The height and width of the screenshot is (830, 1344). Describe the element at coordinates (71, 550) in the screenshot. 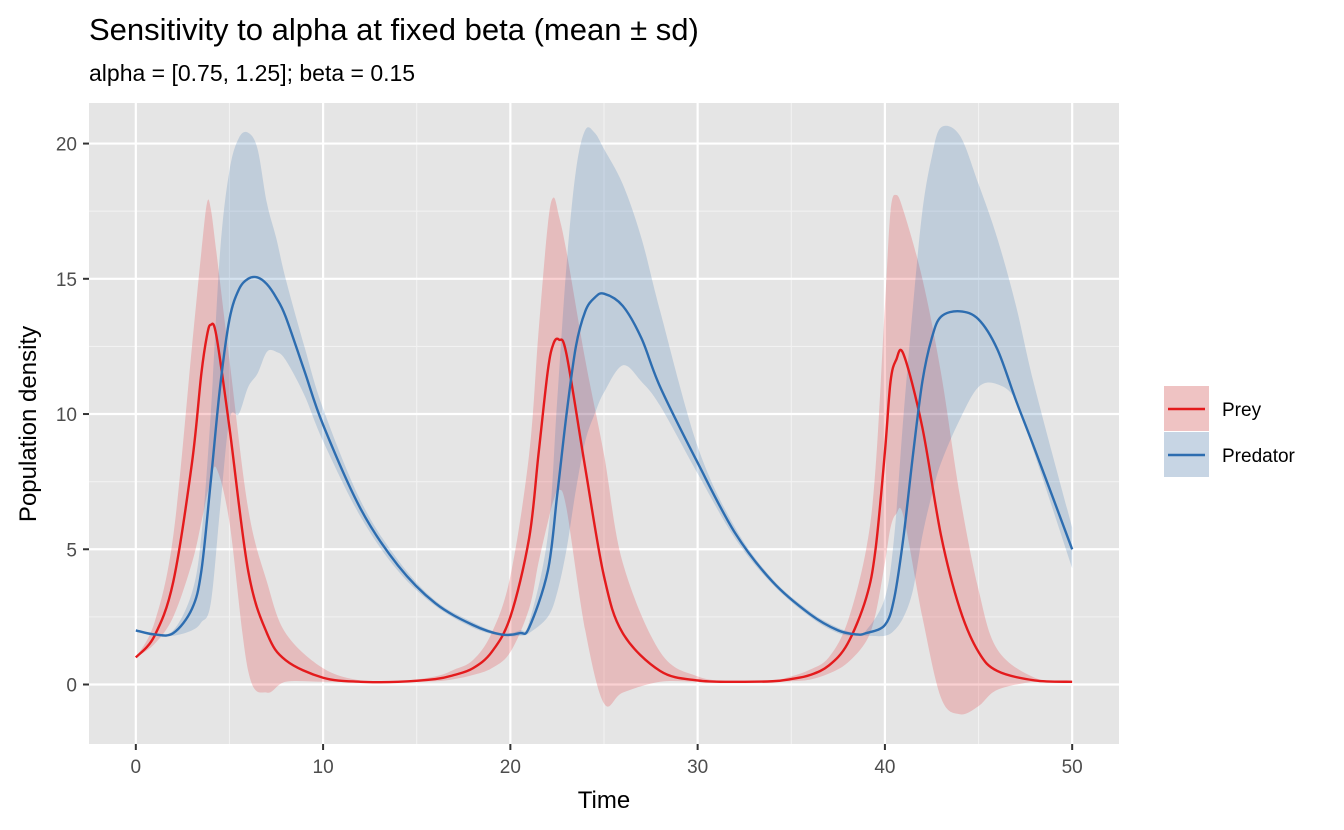

I see `y-tick-label: 5` at that location.